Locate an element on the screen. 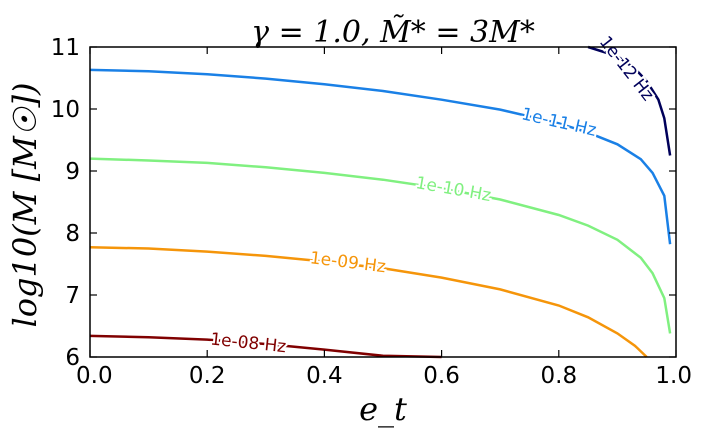 Image resolution: width=706 pixels, height=438 pixels. y-tick-label: 11 is located at coordinates (65, 48).